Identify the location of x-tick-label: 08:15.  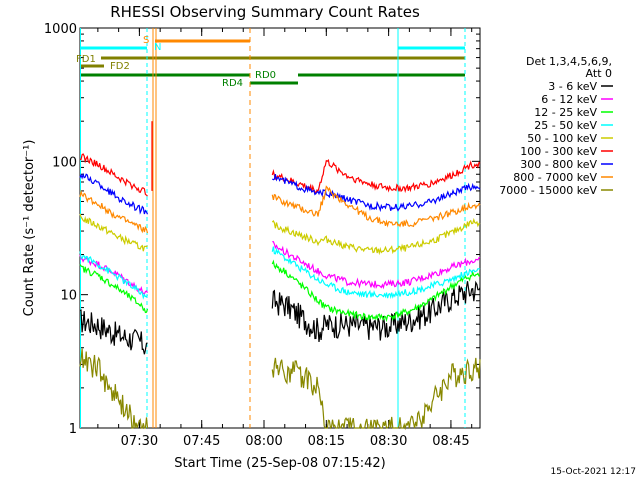
(326, 441).